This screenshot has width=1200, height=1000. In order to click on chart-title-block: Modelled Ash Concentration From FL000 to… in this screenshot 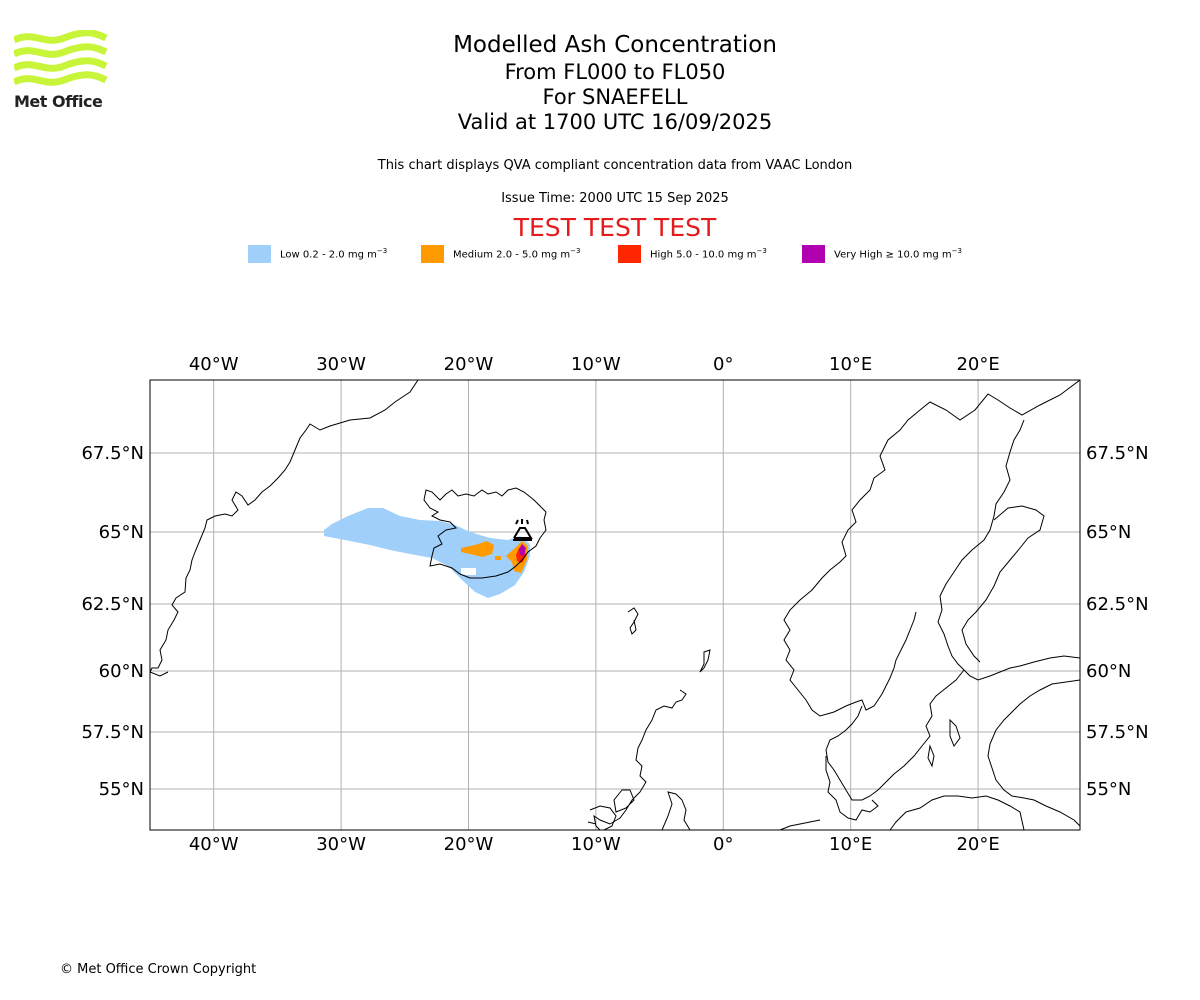, I will do `click(615, 82)`.